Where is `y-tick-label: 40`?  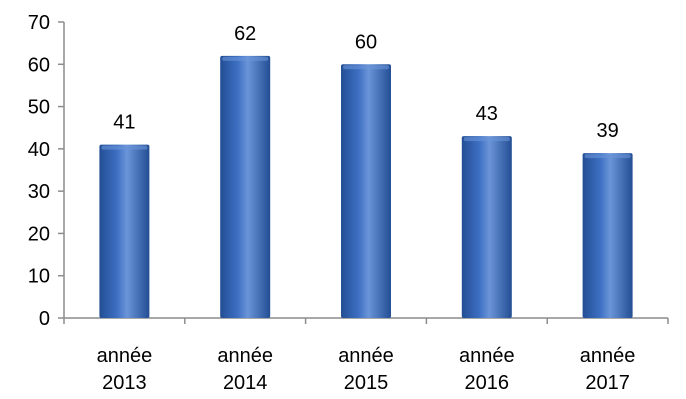 y-tick-label: 40 is located at coordinates (39, 150).